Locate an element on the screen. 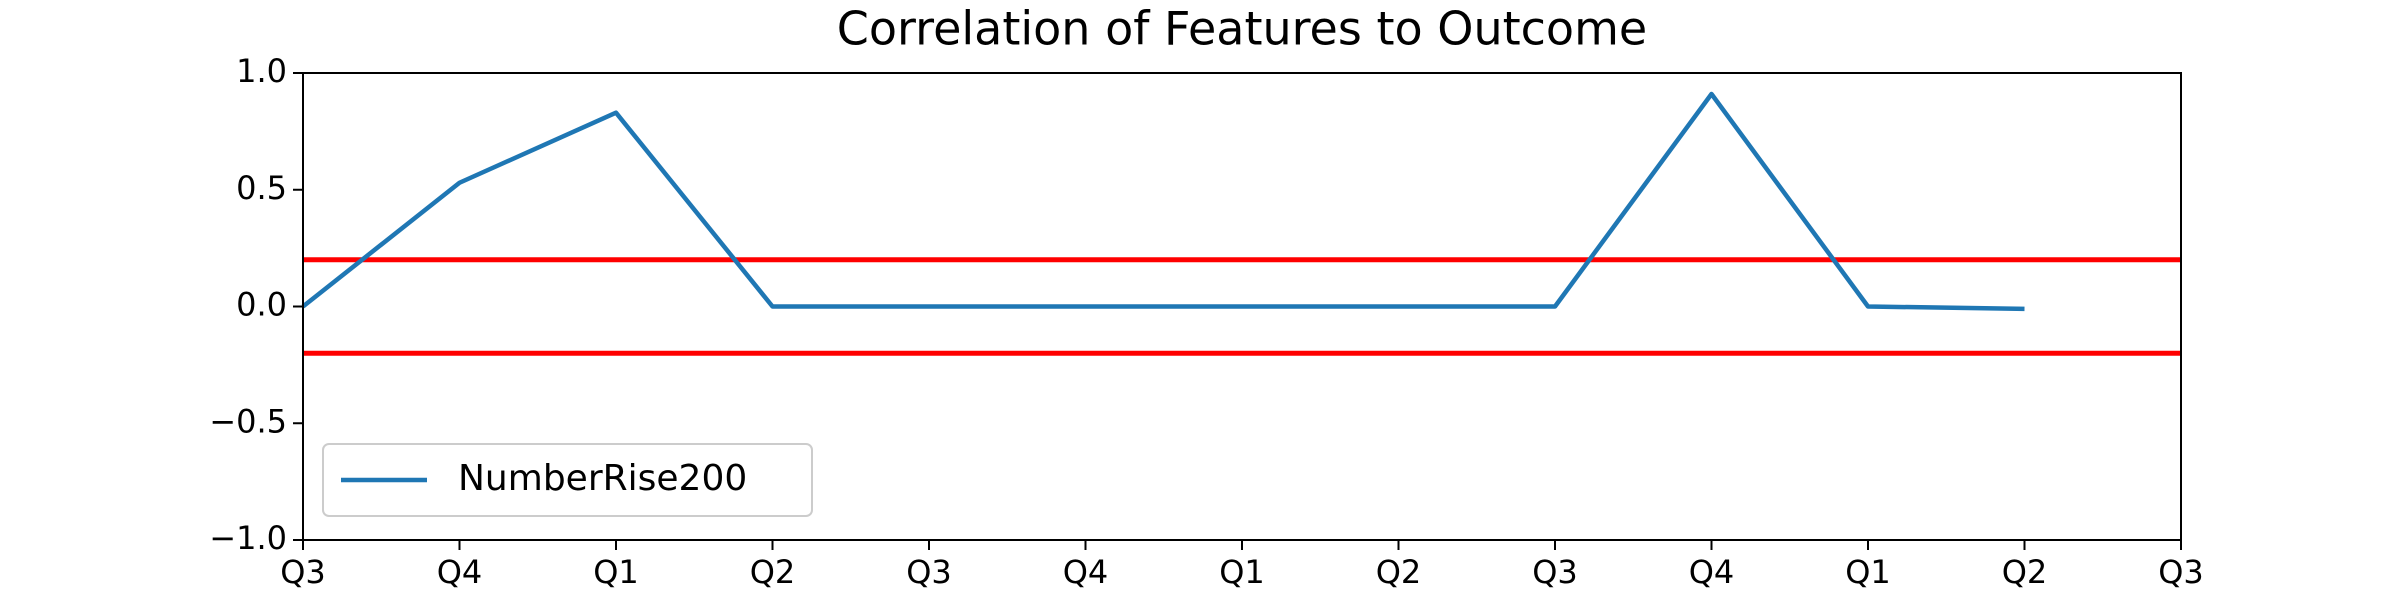  chart-title: Correlation of Features to Outcome is located at coordinates (1242, 29).